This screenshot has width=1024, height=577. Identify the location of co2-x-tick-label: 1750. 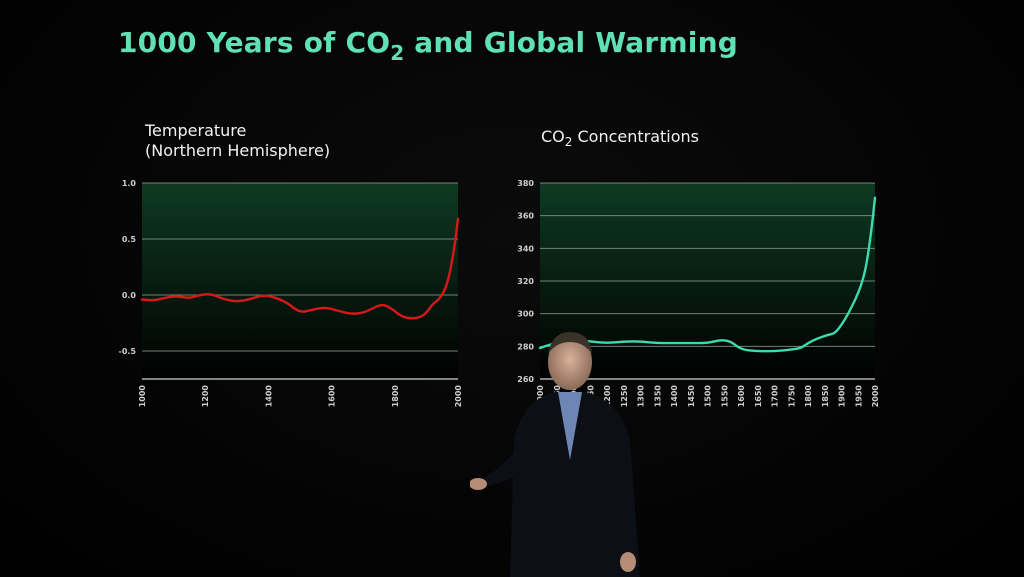
(791, 396).